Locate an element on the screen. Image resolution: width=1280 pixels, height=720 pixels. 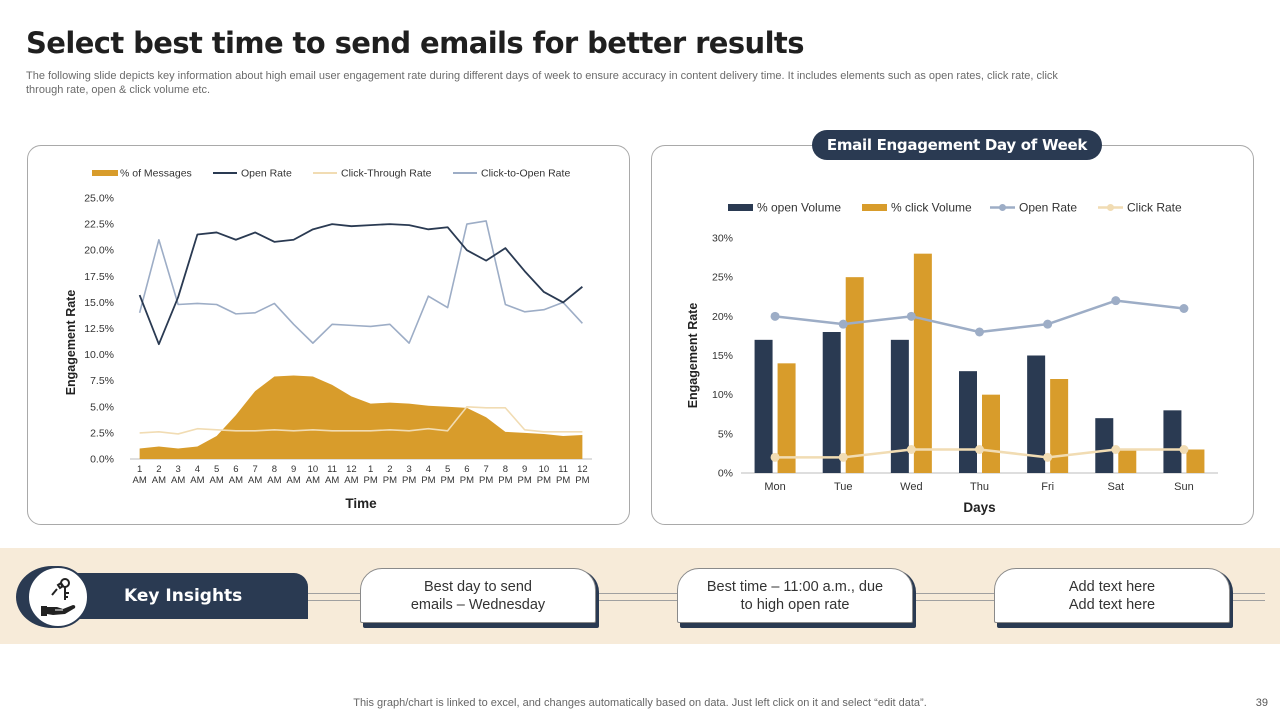
x-axis-title: Time is located at coordinates (361, 503).